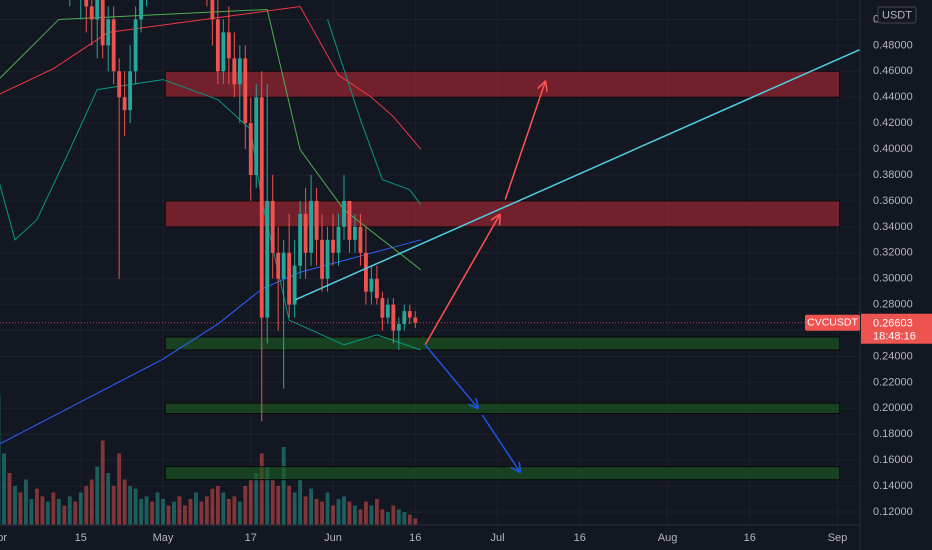  What do you see at coordinates (893, 324) in the screenshot?
I see `last-price-label: 0.26603` at bounding box center [893, 324].